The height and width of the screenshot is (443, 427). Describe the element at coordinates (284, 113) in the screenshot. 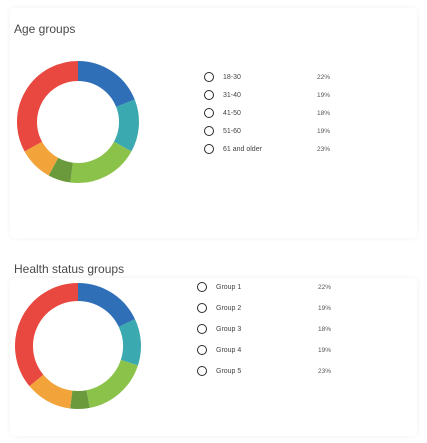

I see `legend-item-41-50: 41-50 18%` at that location.